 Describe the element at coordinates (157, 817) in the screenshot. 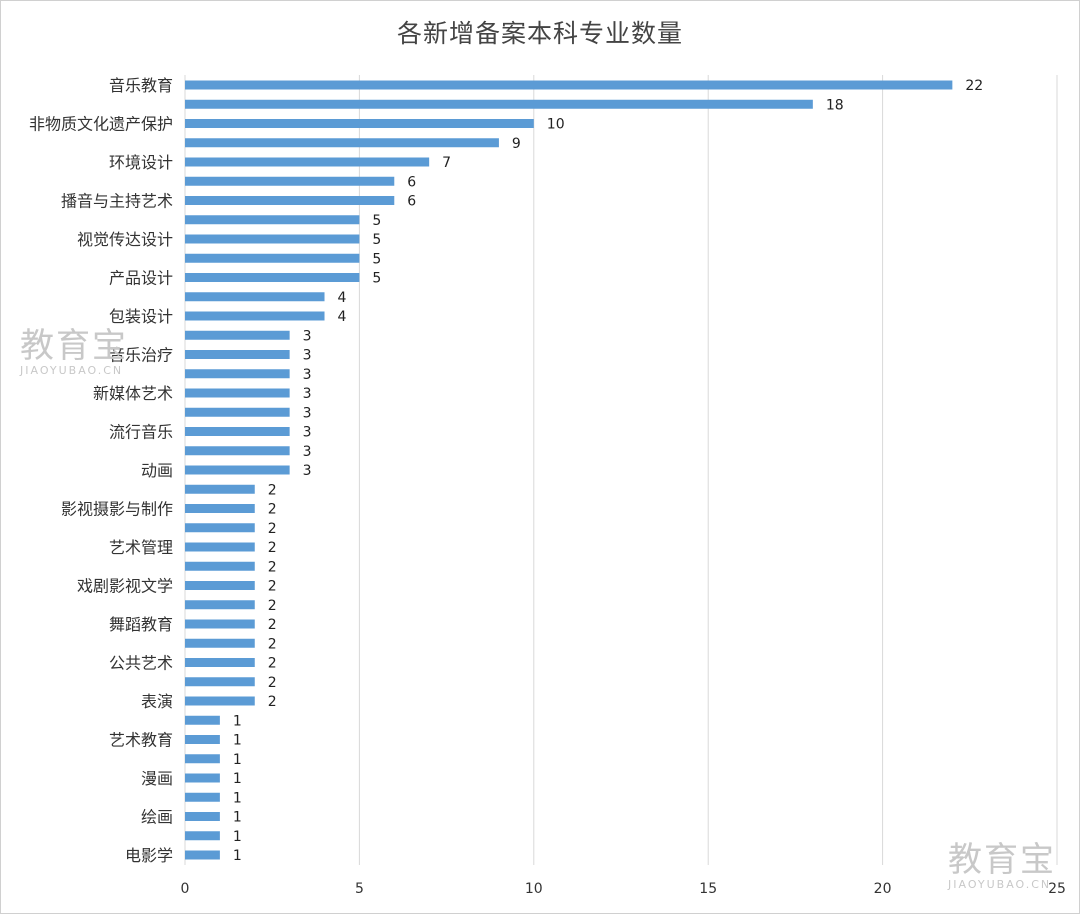

I see `category-label: 绘画` at that location.